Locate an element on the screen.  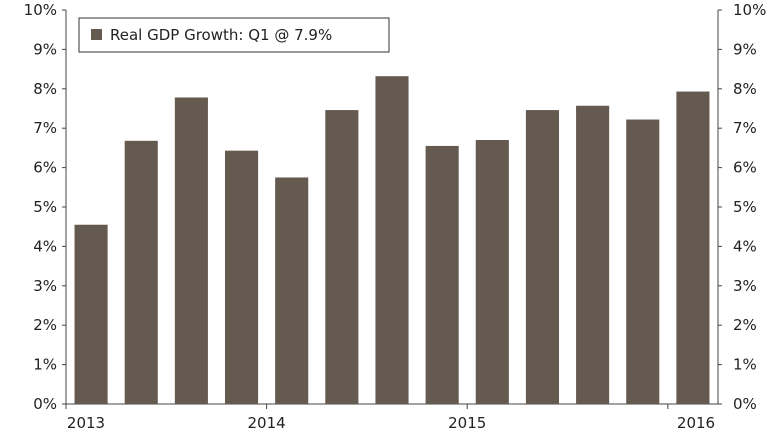
bar-2013-q3 is located at coordinates (191, 250).